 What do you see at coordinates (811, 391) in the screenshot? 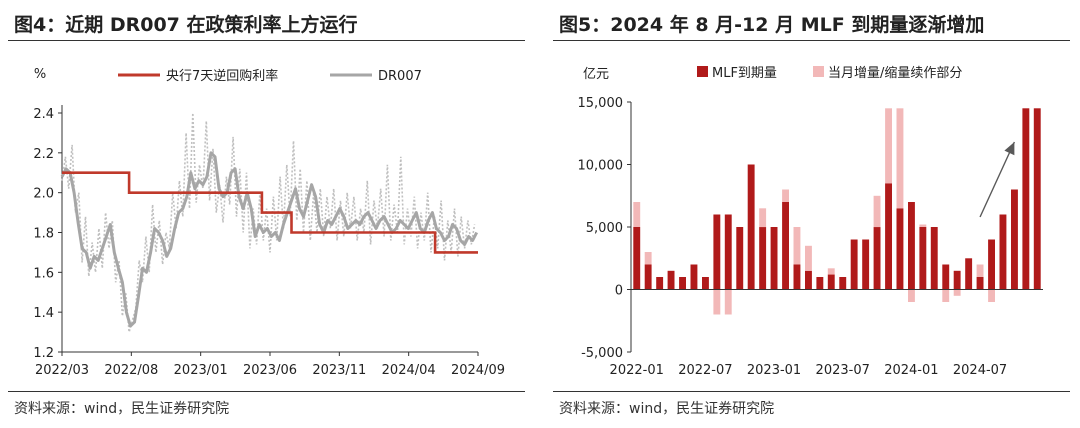
I see `figure-5-bottom-rule` at bounding box center [811, 391].